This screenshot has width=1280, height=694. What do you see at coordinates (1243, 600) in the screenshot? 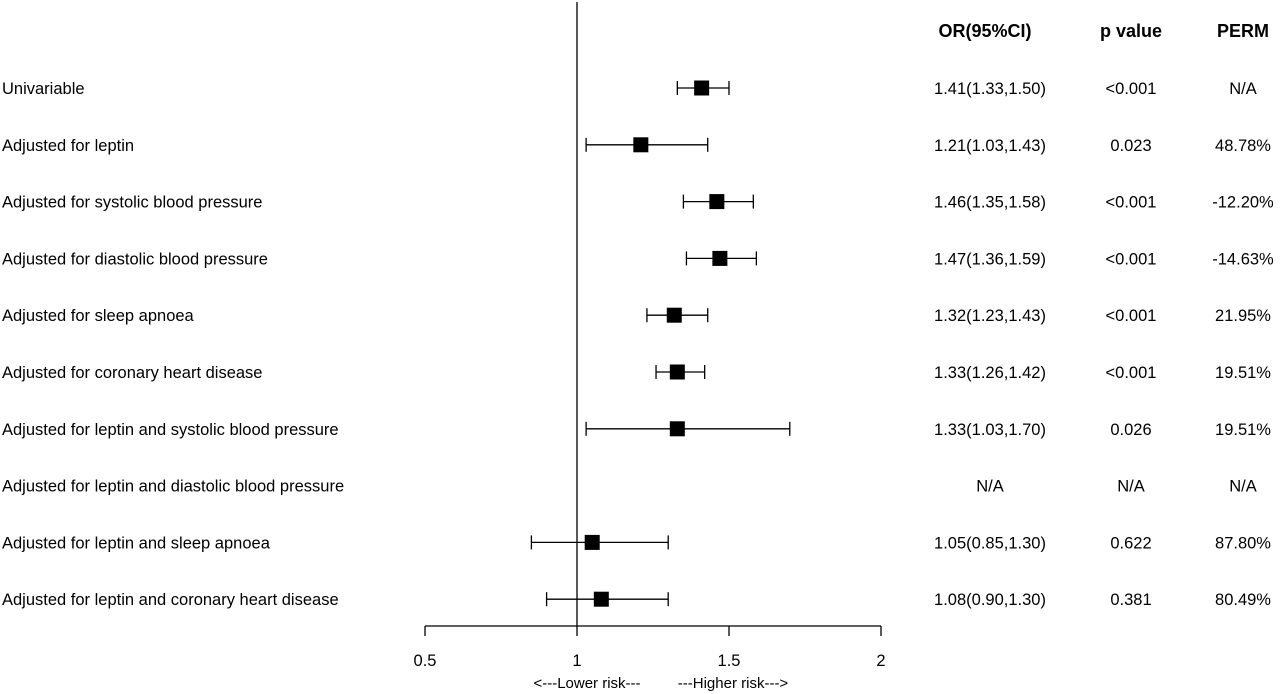
I see `perm-text: 80.49%` at bounding box center [1243, 600].